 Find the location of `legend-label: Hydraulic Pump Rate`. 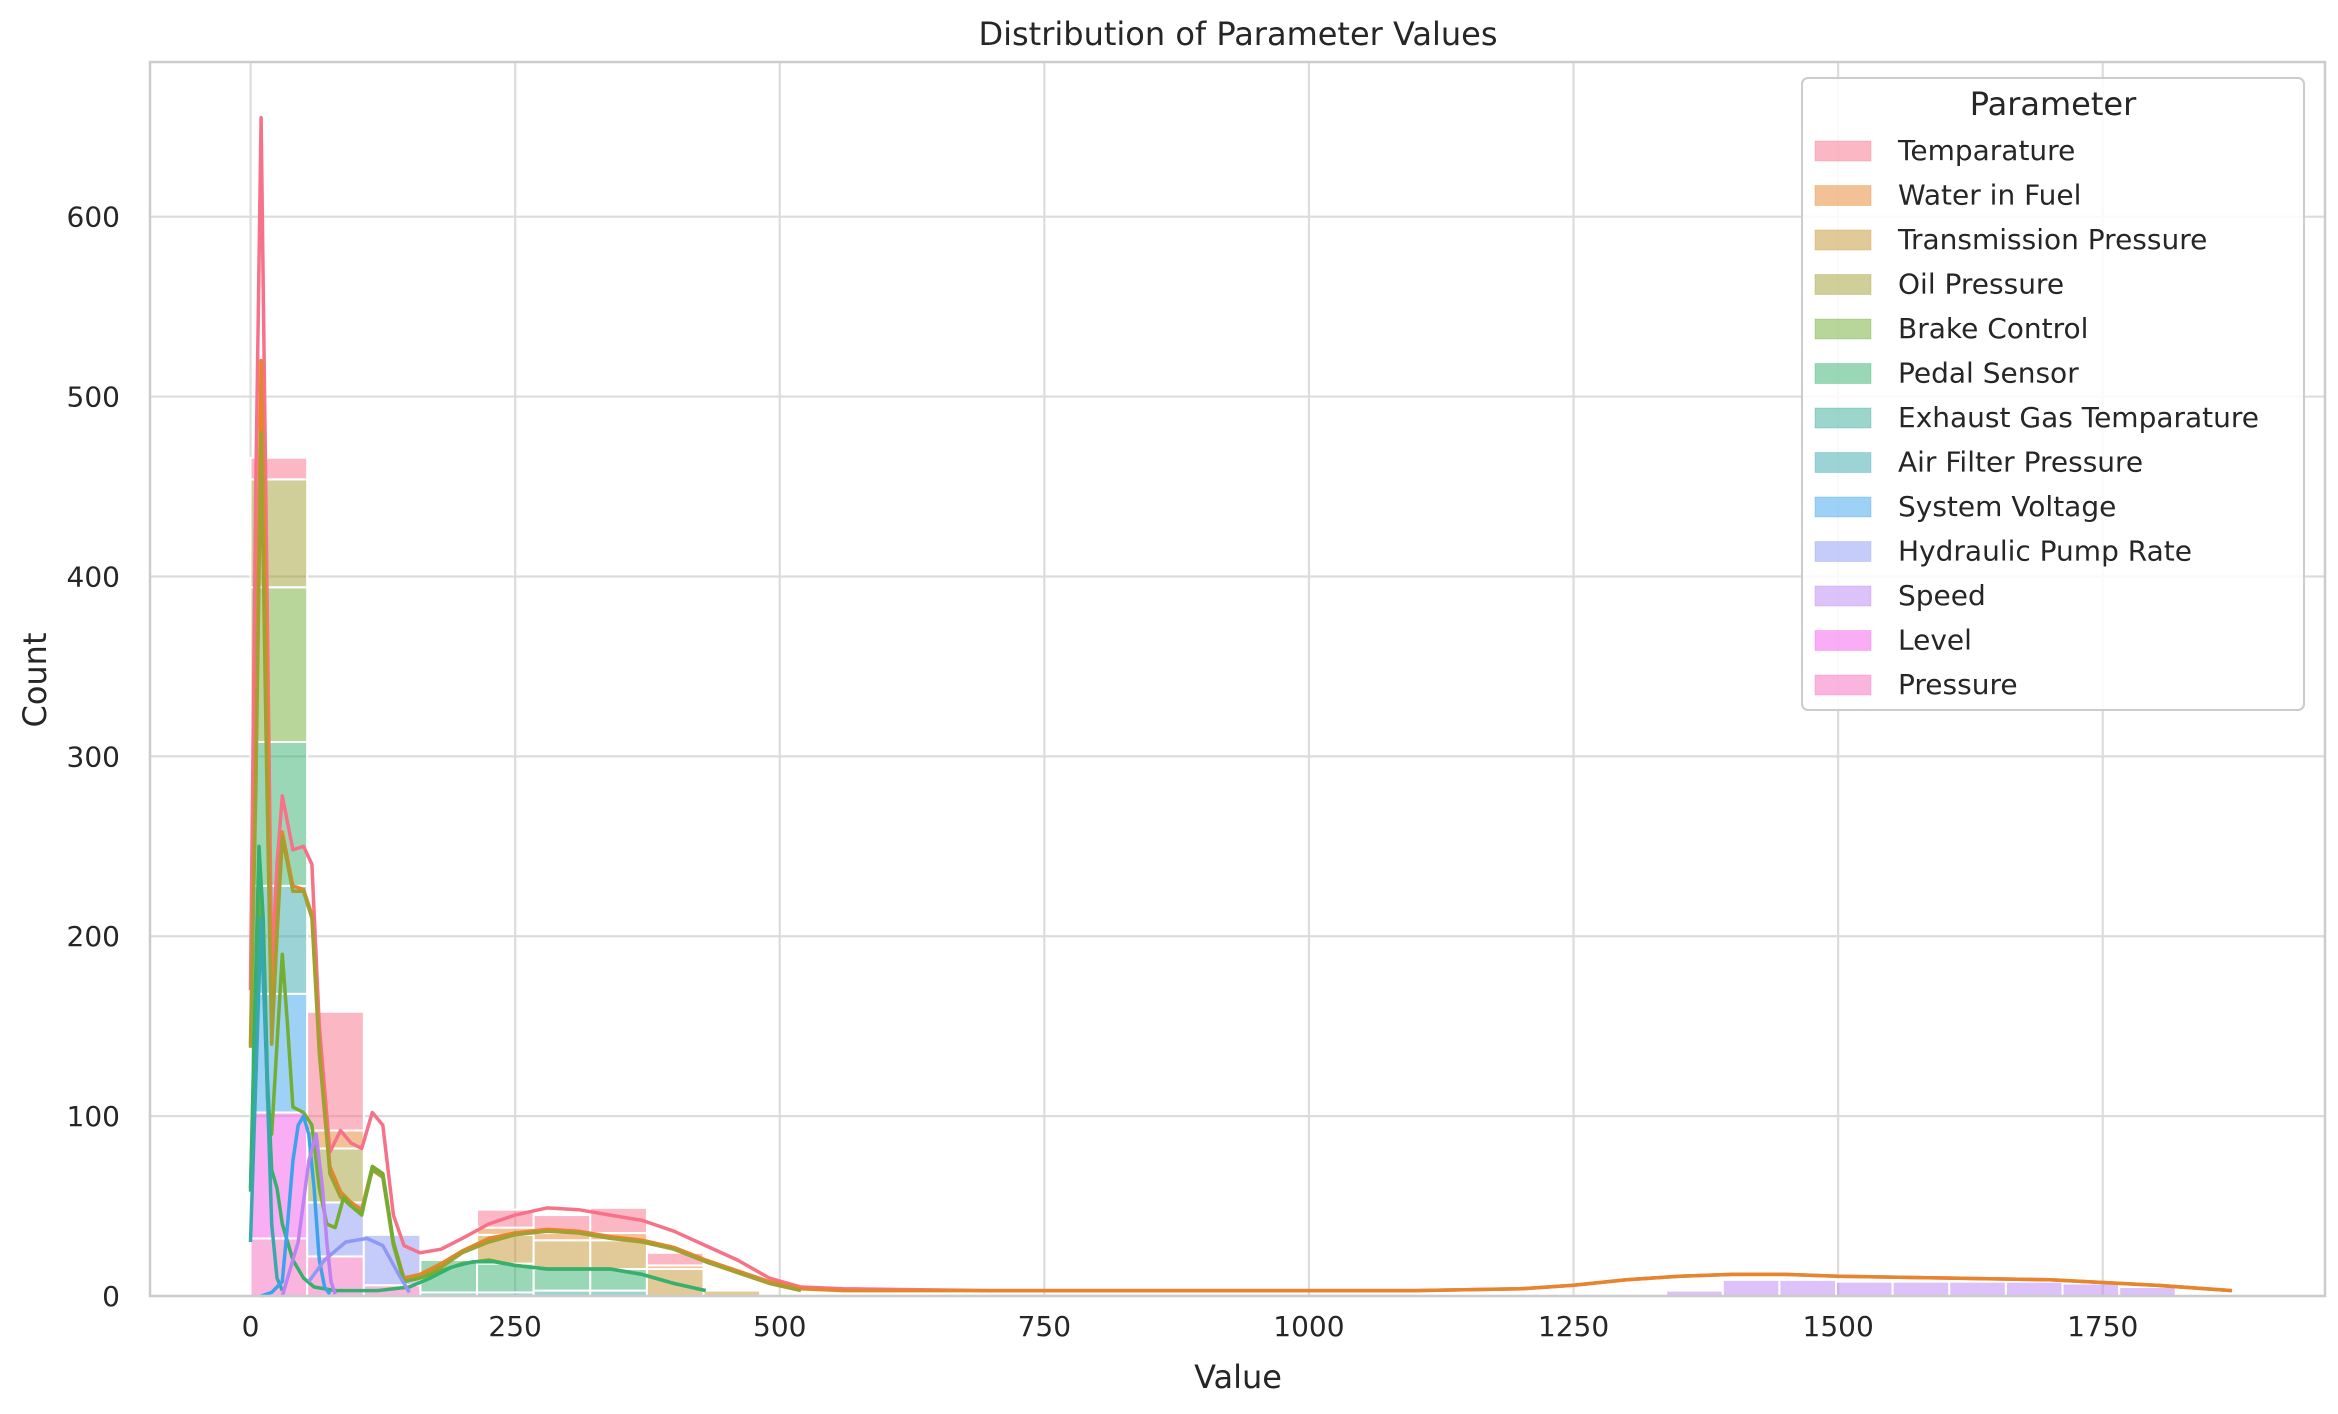

legend-label: Hydraulic Pump Rate is located at coordinates (2045, 551).